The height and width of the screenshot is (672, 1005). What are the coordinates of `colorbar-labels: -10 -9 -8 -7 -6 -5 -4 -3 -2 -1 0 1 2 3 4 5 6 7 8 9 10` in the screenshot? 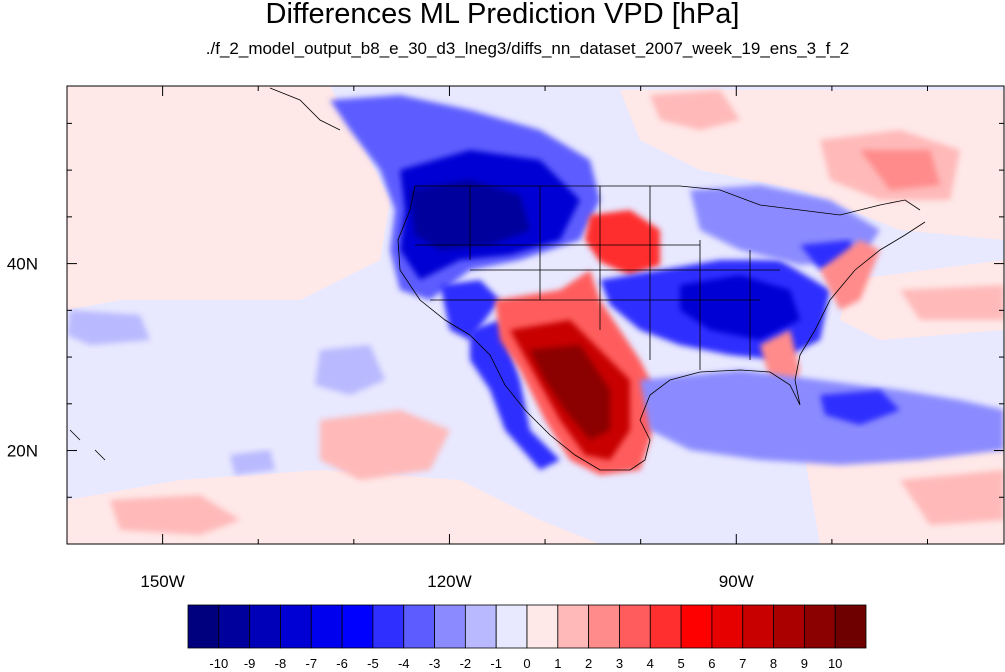 It's located at (525, 663).